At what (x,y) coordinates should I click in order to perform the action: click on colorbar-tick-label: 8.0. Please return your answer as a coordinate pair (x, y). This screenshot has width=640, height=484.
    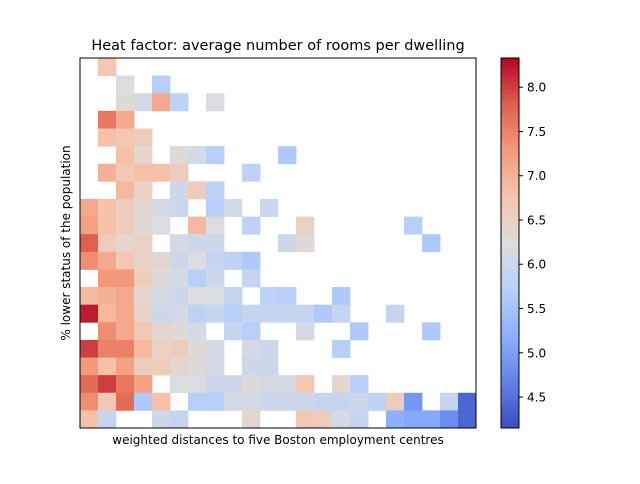
    Looking at the image, I should click on (536, 88).